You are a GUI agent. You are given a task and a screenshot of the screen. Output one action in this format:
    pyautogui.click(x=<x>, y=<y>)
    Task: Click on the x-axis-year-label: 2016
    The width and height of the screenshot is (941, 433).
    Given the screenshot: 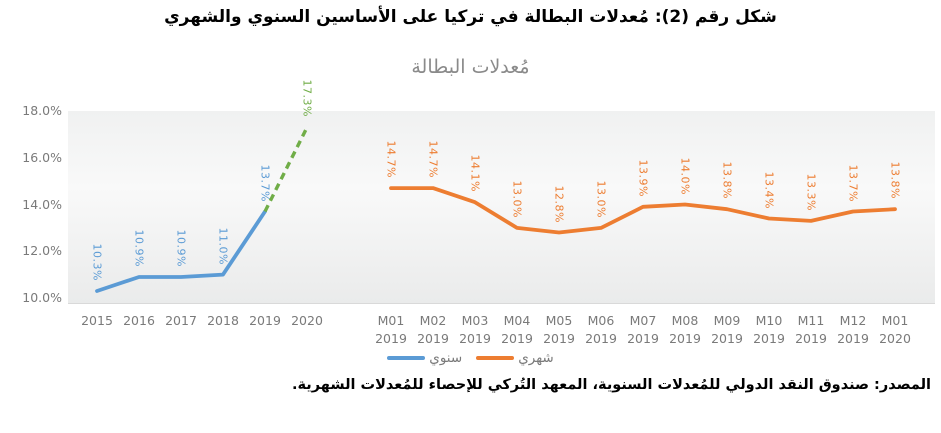 What is the action you would take?
    pyautogui.click(x=139, y=320)
    